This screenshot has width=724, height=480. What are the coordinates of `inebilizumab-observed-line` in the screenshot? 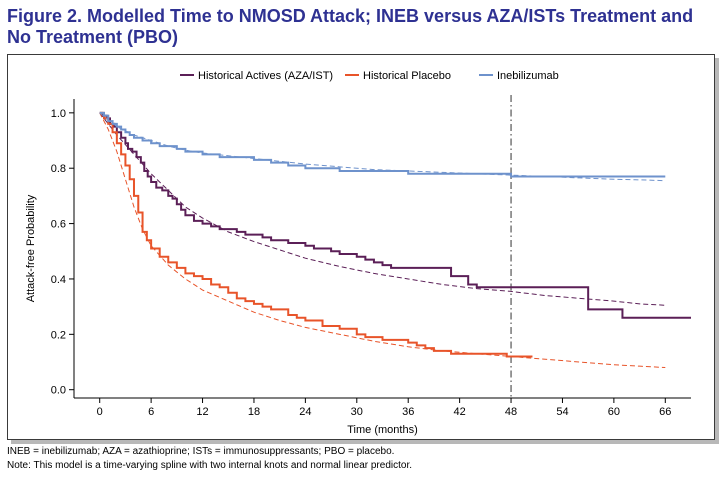 It's located at (382, 144).